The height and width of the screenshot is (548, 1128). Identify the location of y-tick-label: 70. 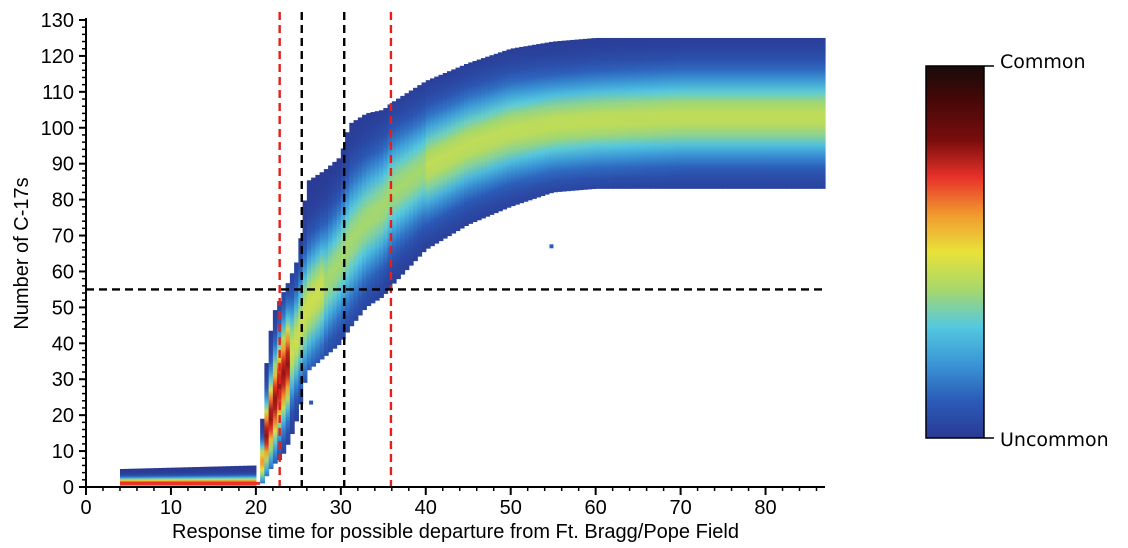
(63, 237).